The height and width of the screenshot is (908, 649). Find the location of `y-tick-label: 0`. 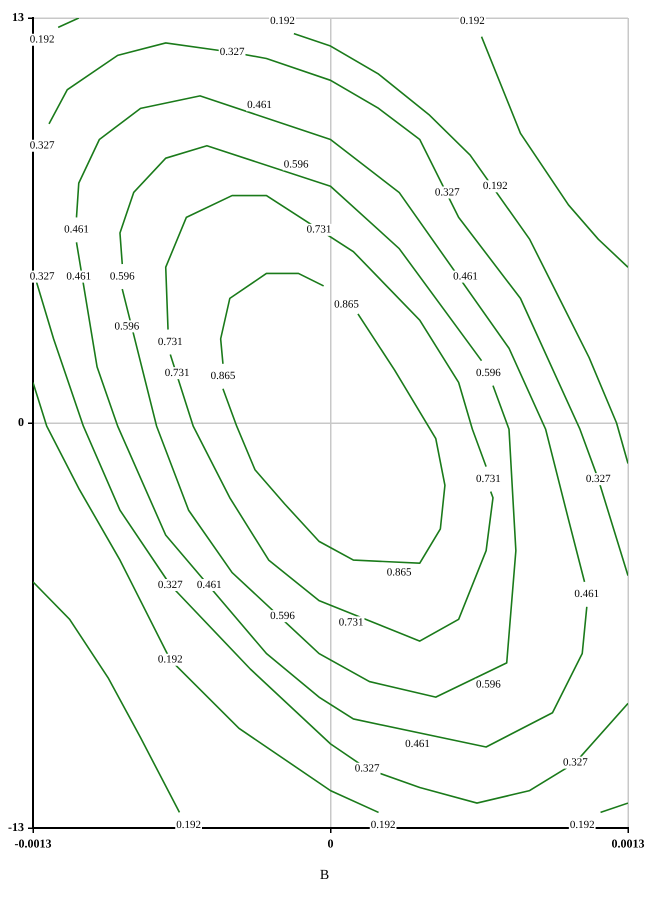

y-tick-label: 0 is located at coordinates (21, 422).